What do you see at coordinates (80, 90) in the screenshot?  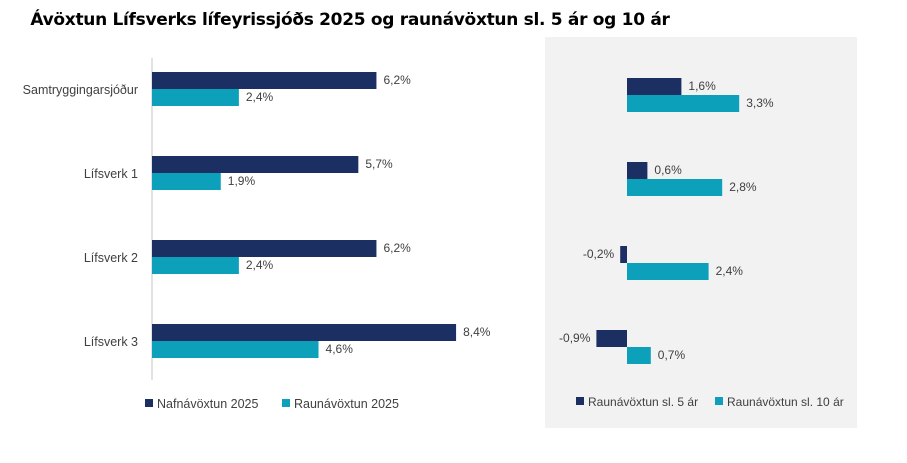 I see `category-label: Samtryggingarsjóður` at bounding box center [80, 90].